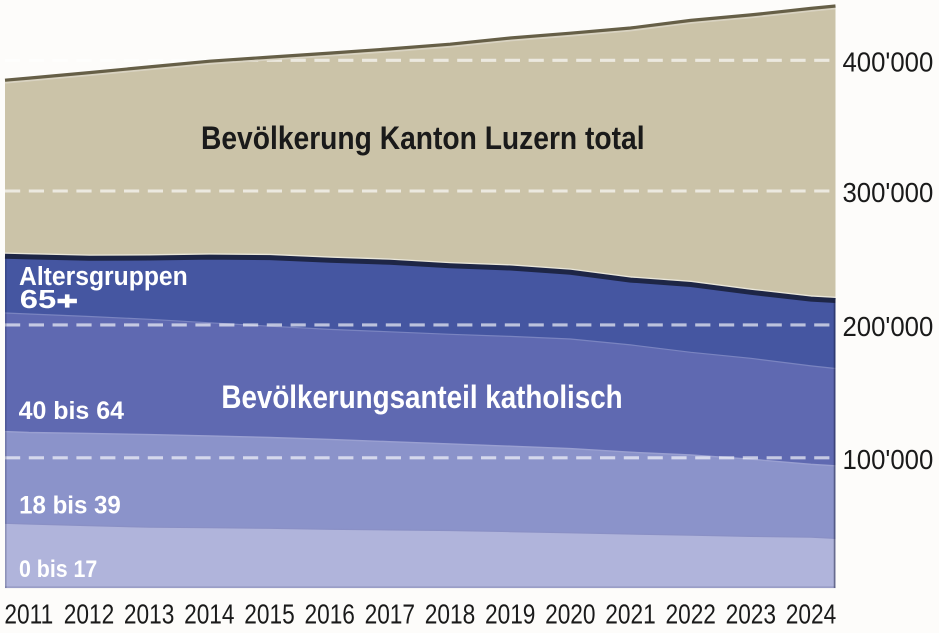  Describe the element at coordinates (89, 614) in the screenshot. I see `svg-text: 2012` at that location.